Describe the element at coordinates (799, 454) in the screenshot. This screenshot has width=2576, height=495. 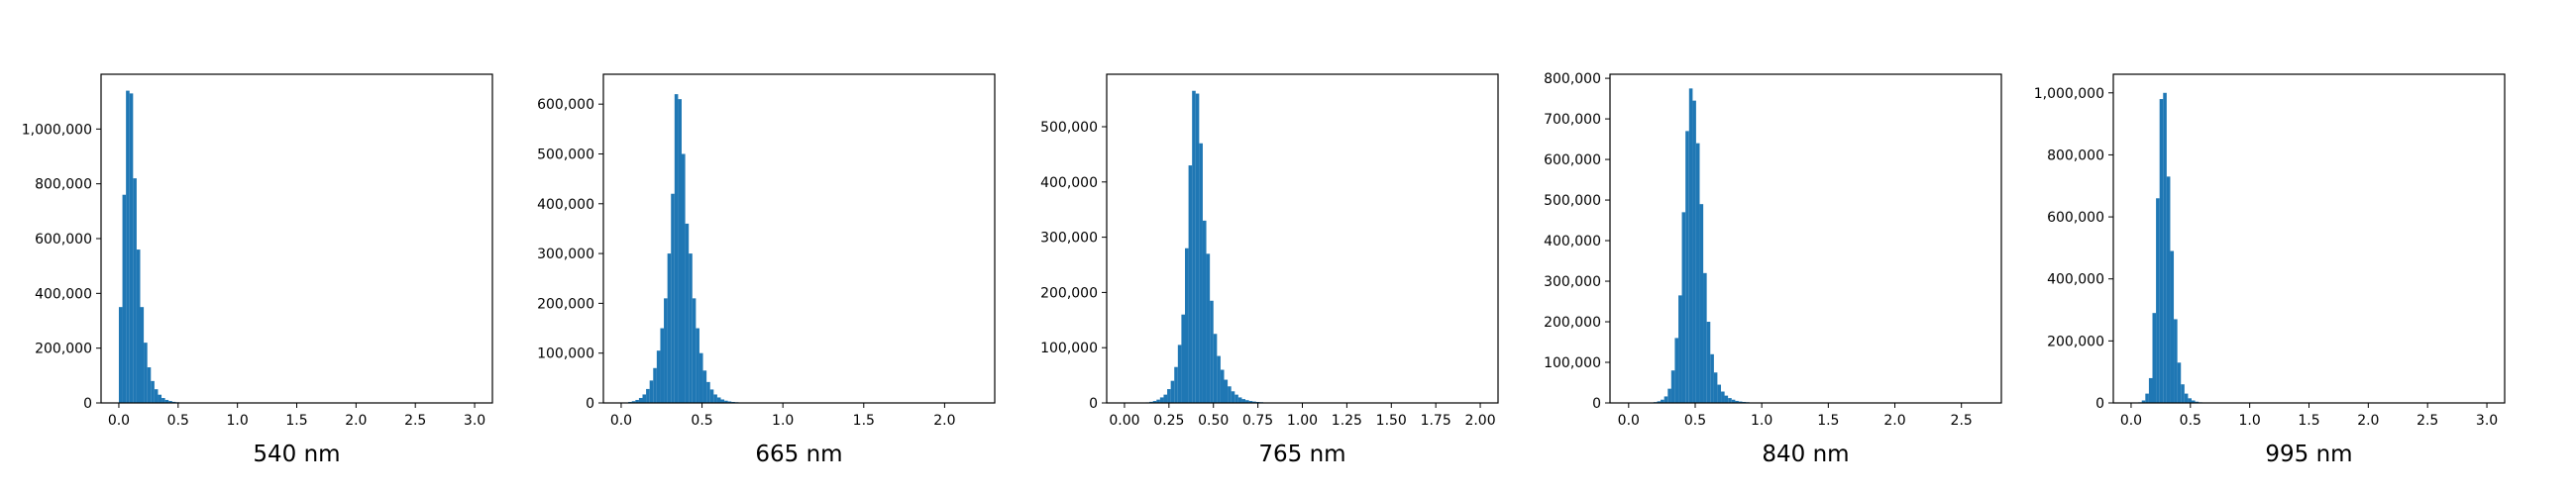
I see `x-axis-label: 665 nm` at that location.